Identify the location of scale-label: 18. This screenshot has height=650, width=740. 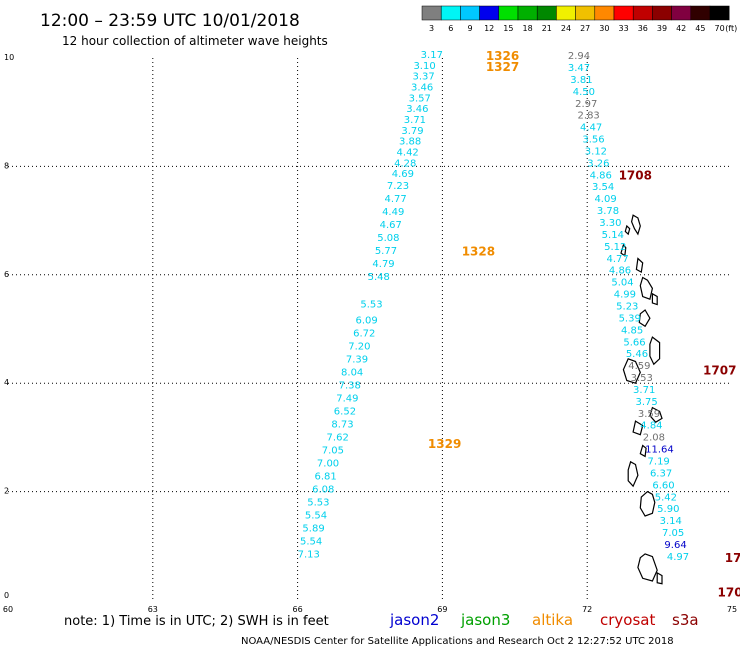
(528, 28).